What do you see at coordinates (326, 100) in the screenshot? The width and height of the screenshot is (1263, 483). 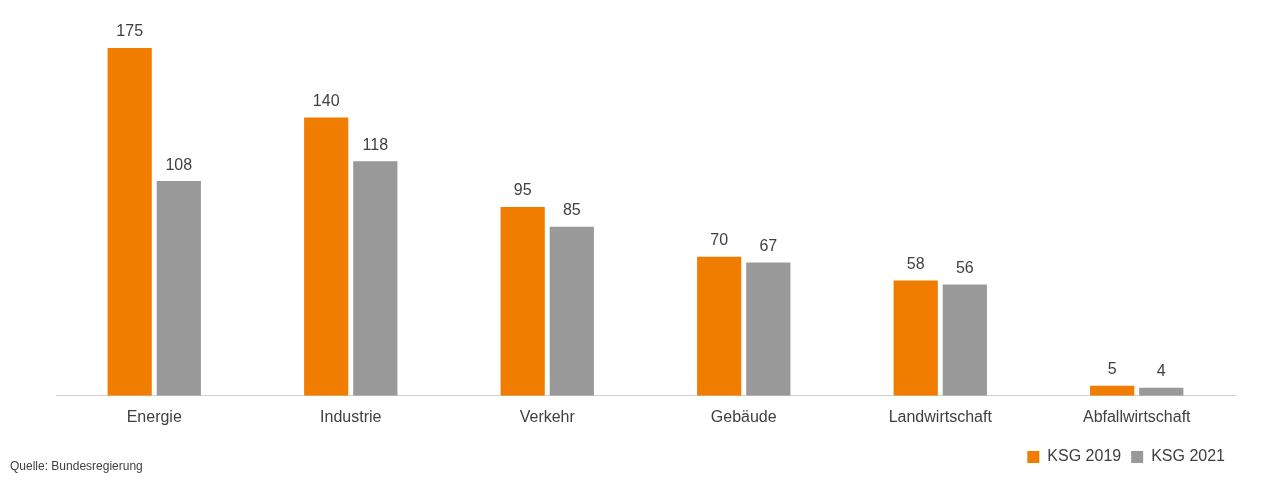 I see `data-label: 140` at bounding box center [326, 100].